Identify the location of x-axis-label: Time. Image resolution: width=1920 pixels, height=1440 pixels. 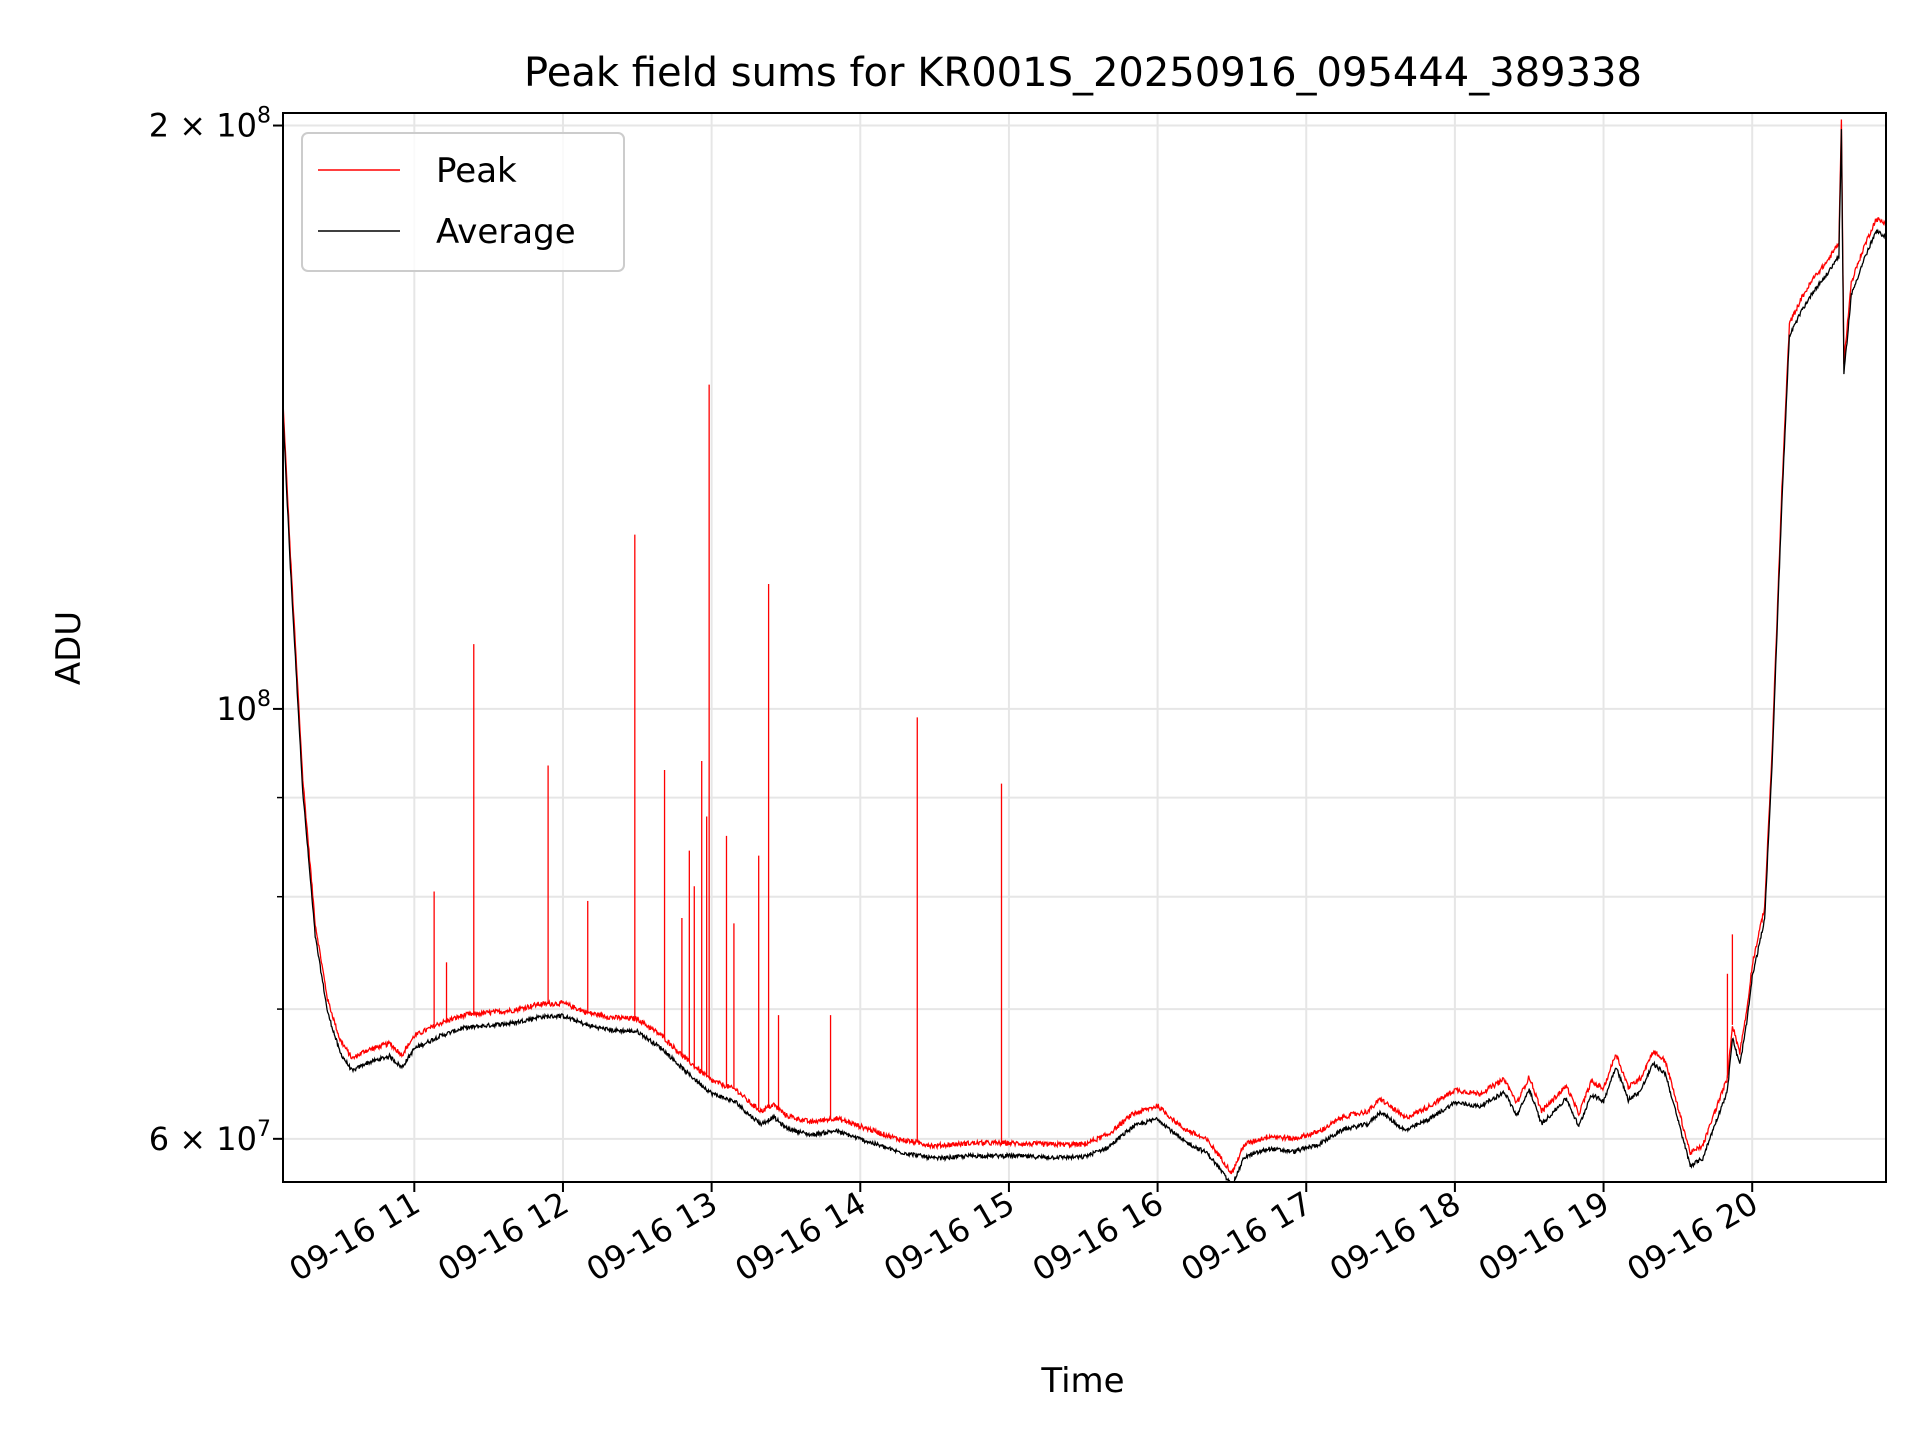
(1082, 1381).